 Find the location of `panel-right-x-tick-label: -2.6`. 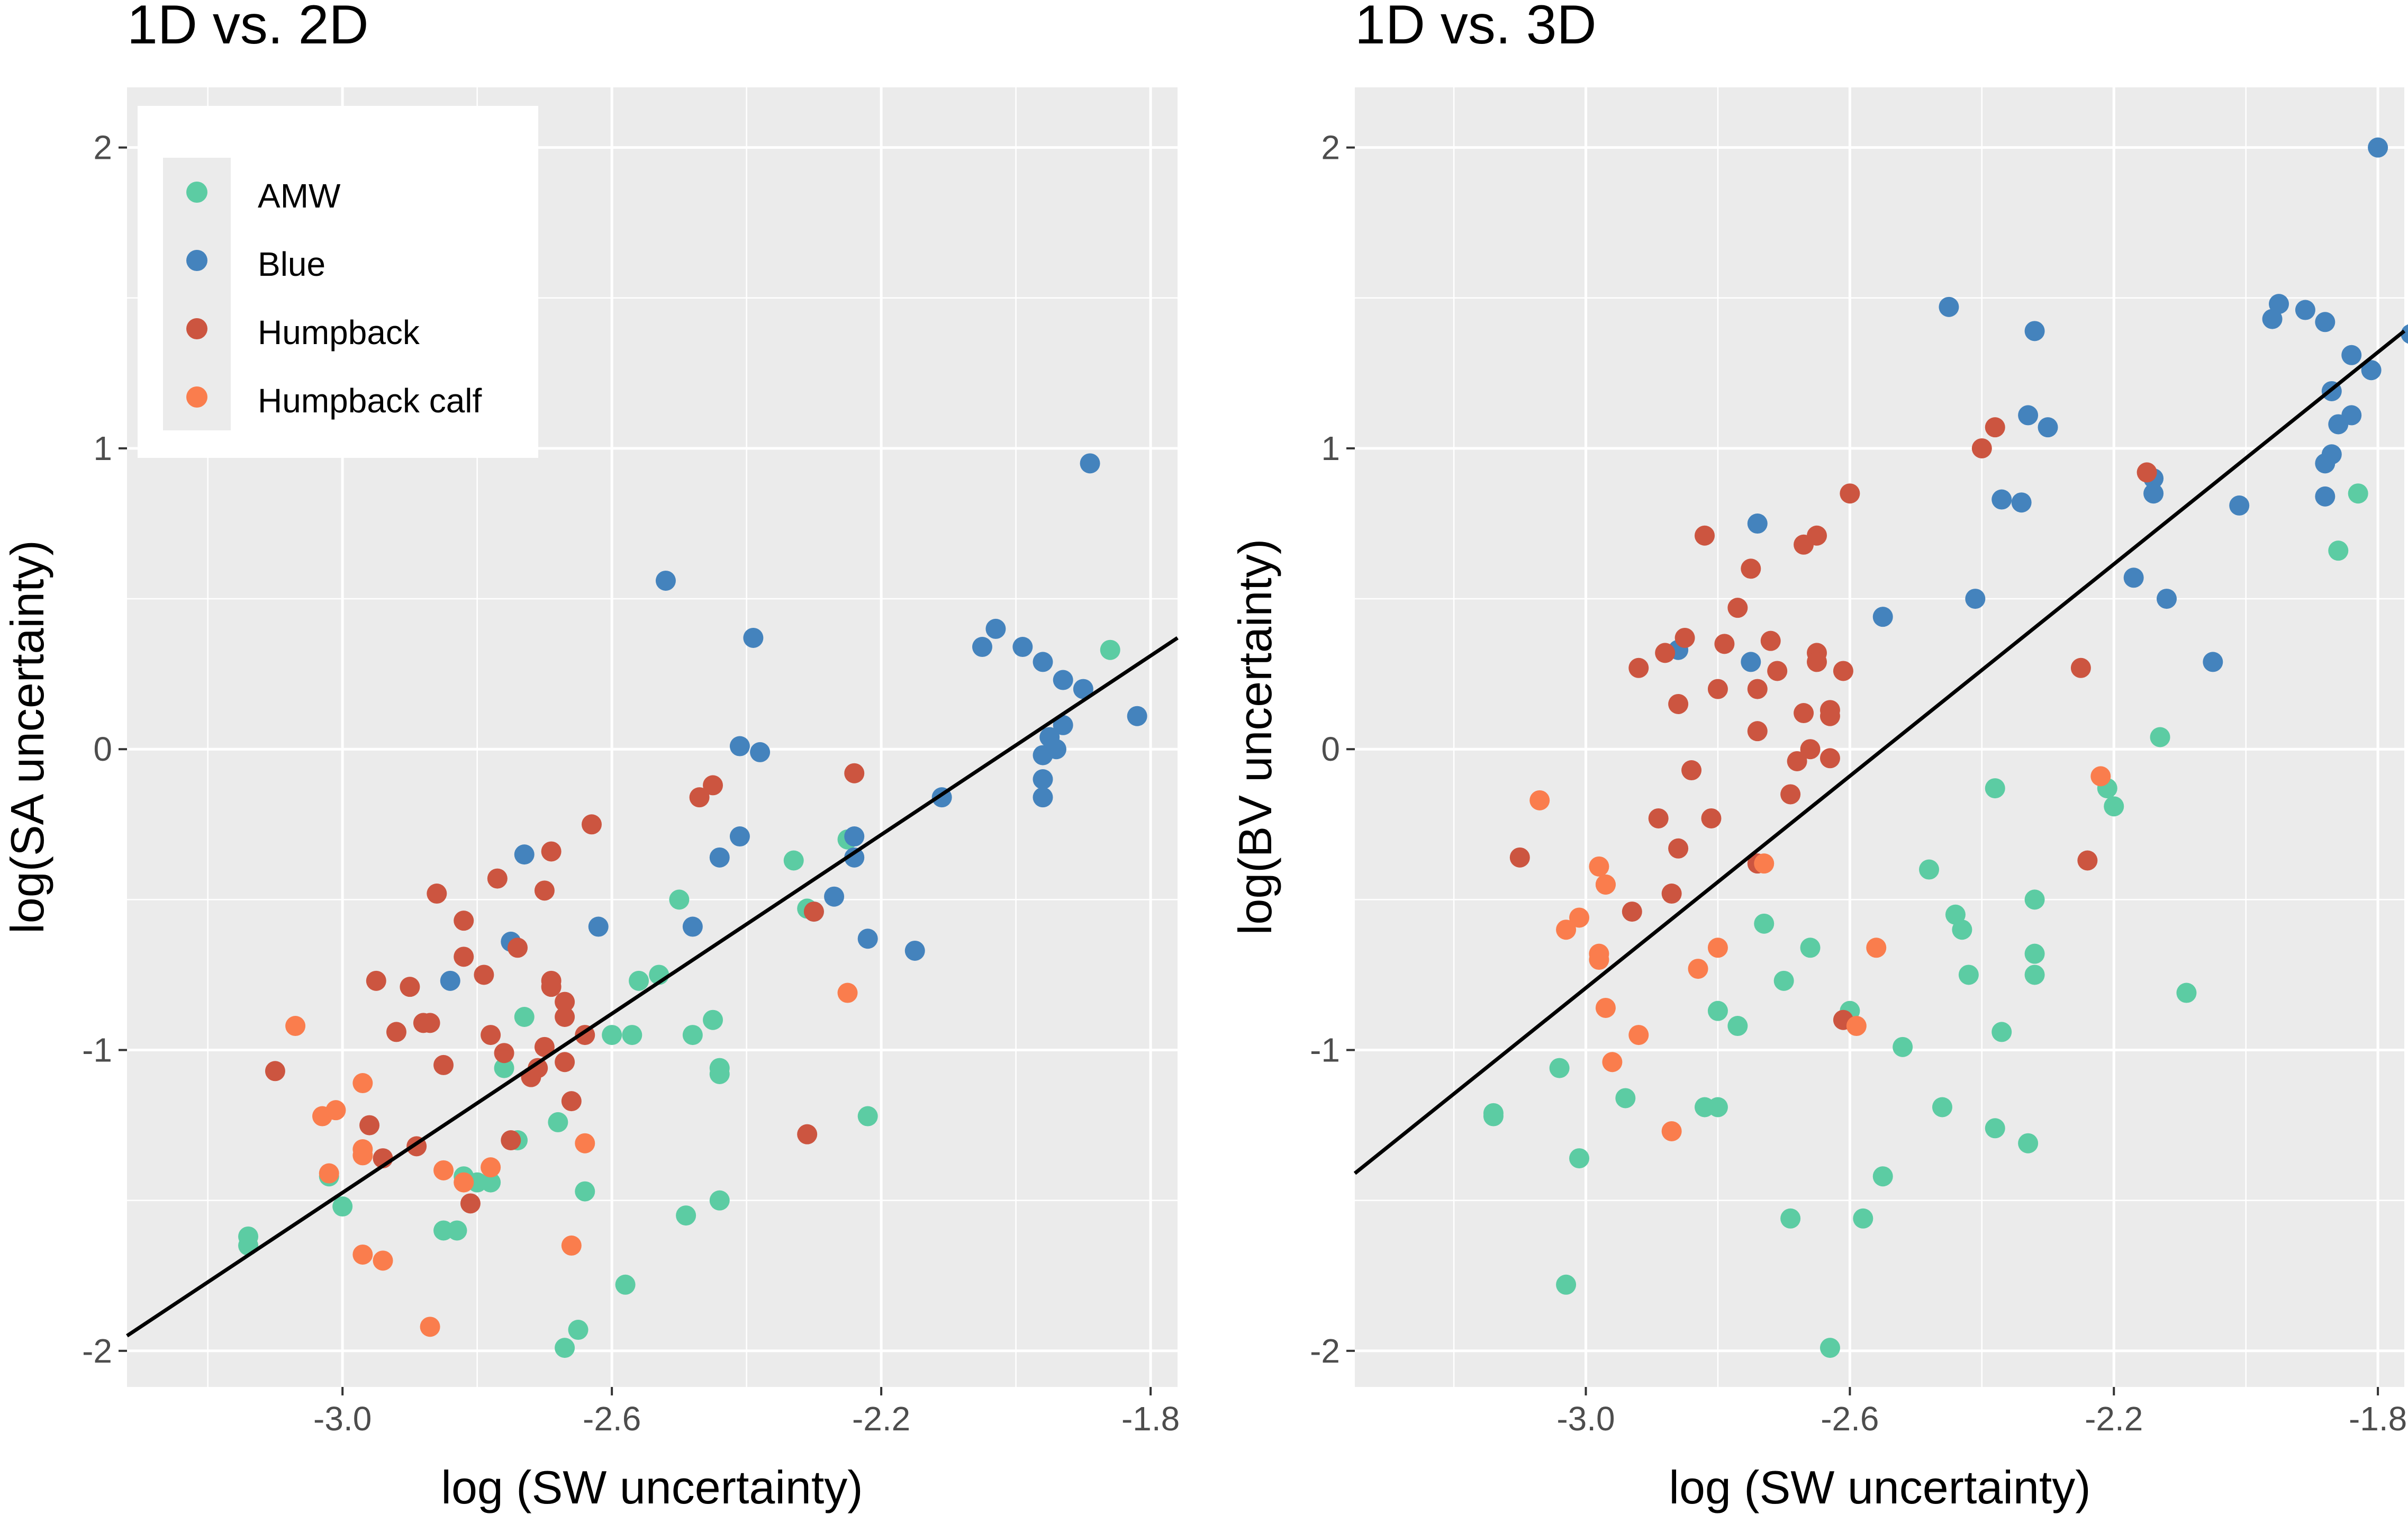

panel-right-x-tick-label: -2.6 is located at coordinates (1850, 1419).